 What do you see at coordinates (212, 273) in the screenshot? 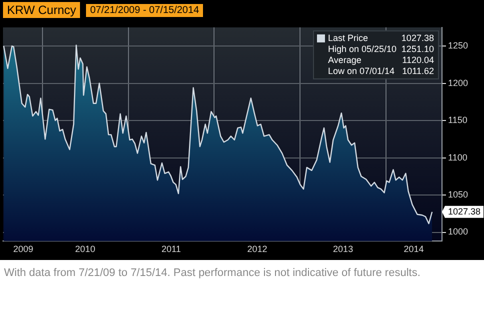
I see `text: With data from 7/21/09 to 7/15/14. Past performance is not indicative of future results.` at bounding box center [212, 273].